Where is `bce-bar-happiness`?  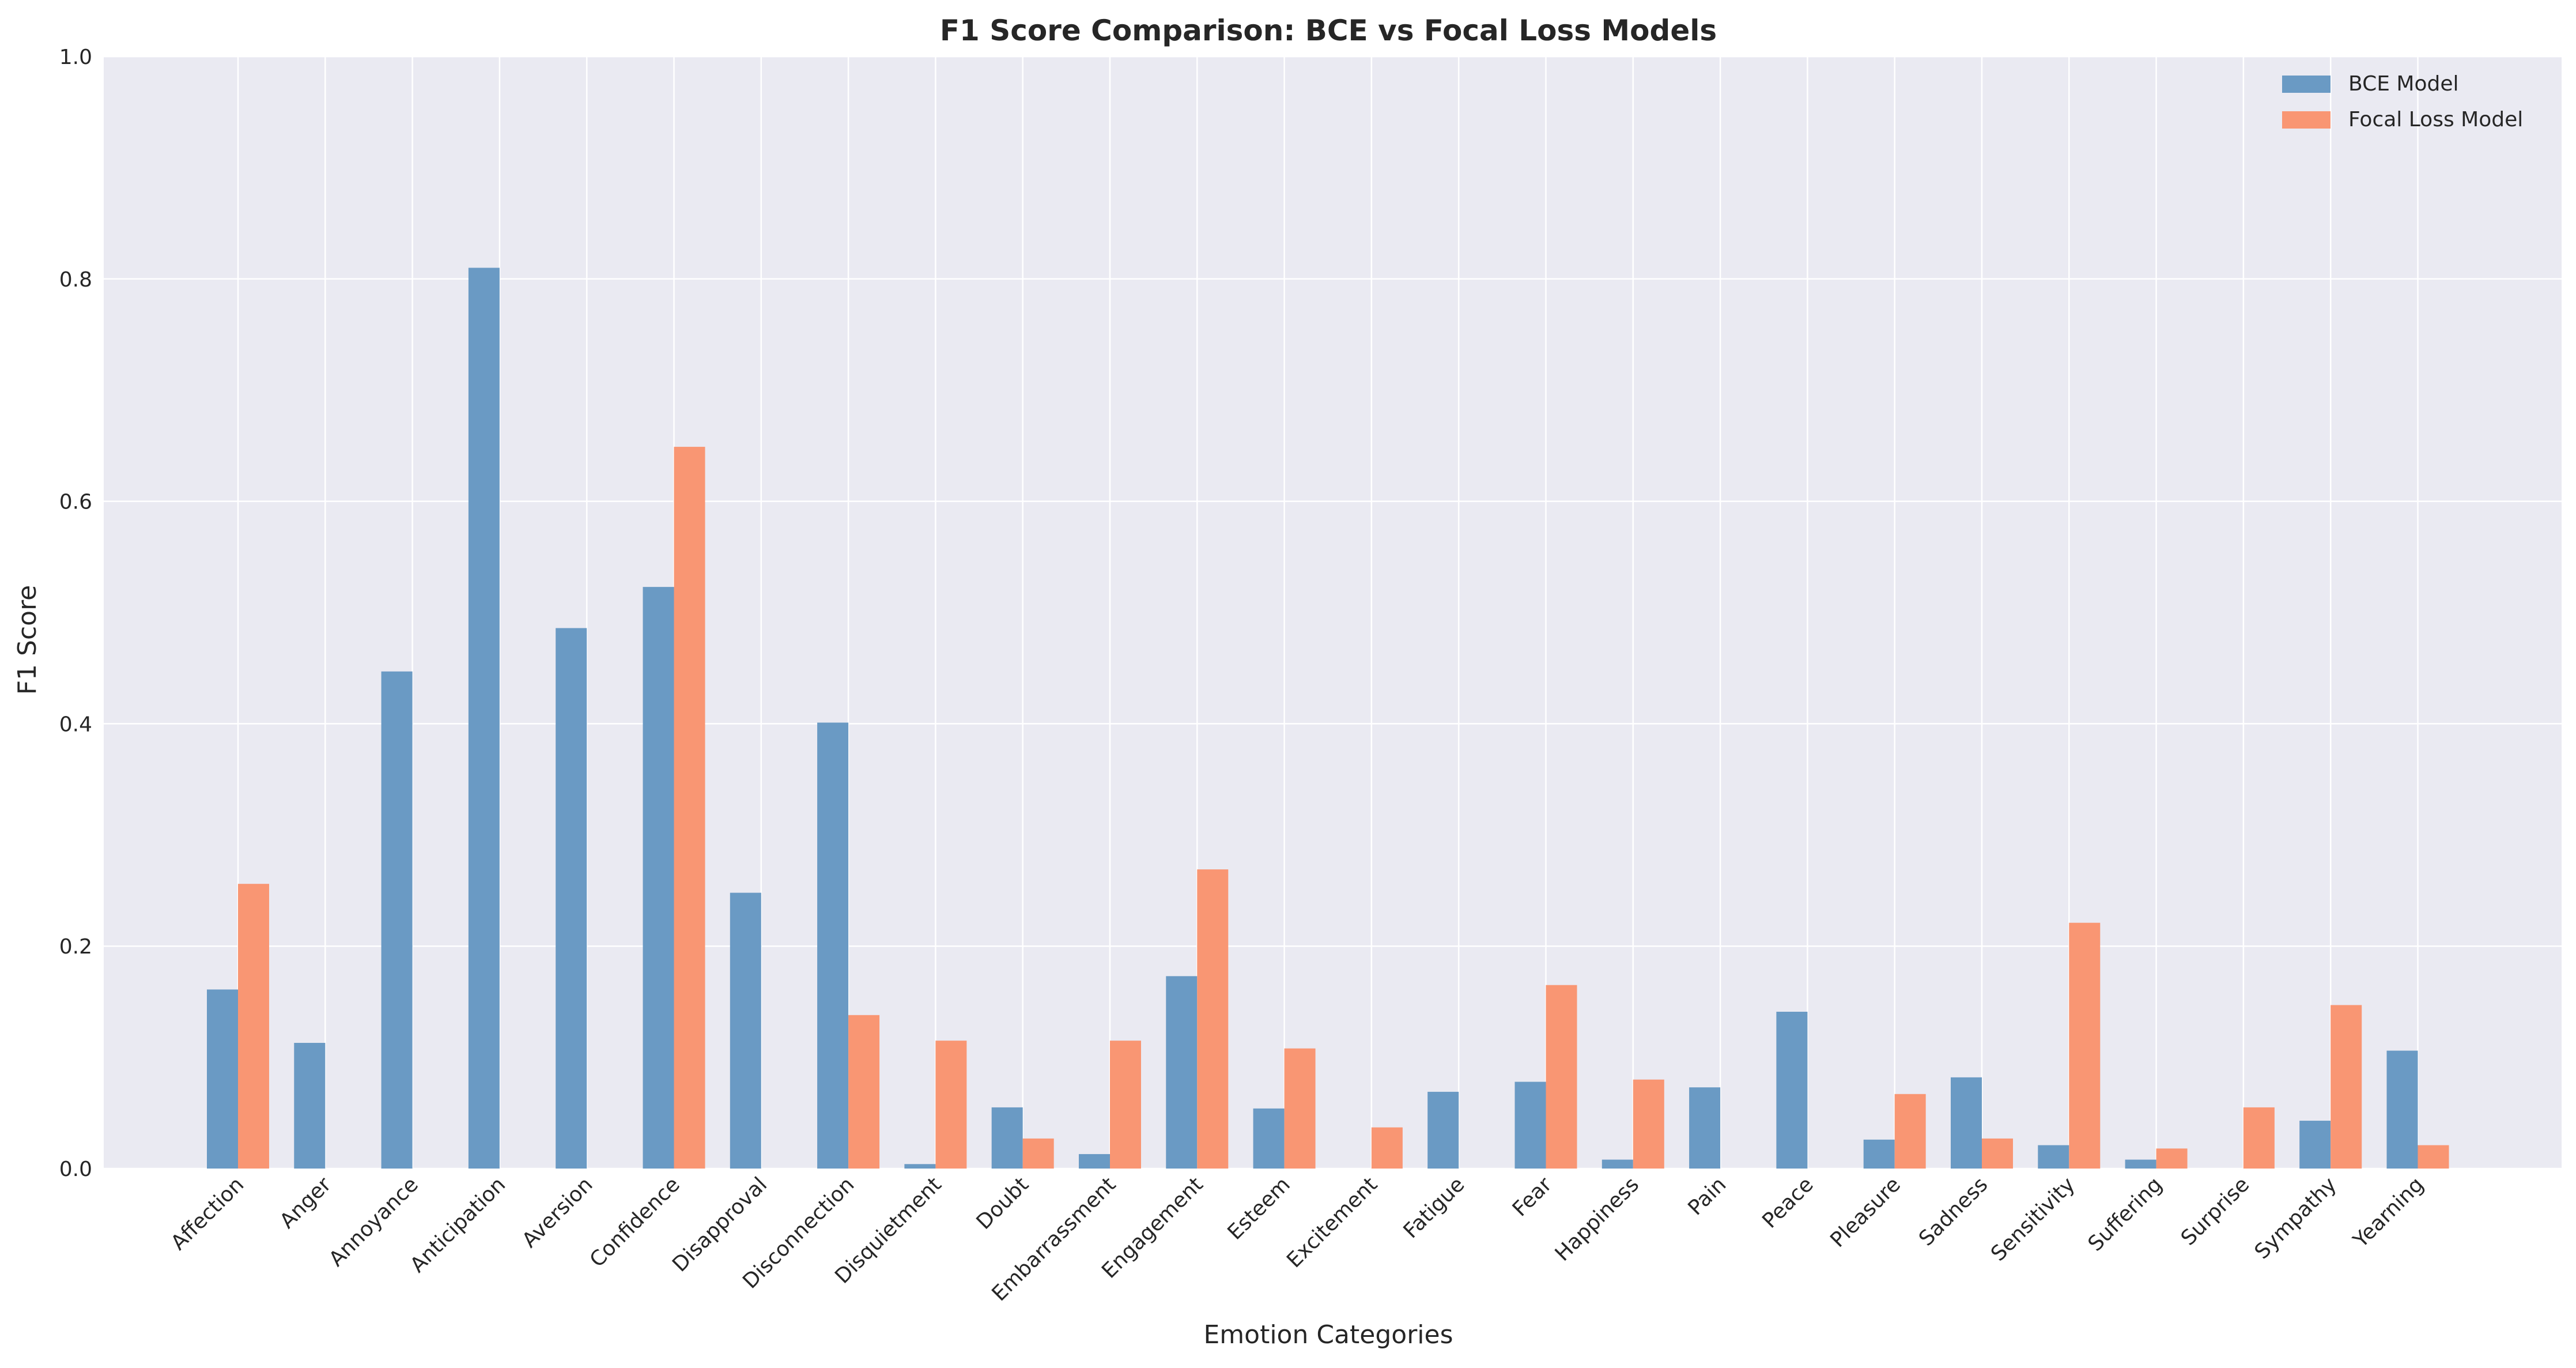
bce-bar-happiness is located at coordinates (1617, 1164).